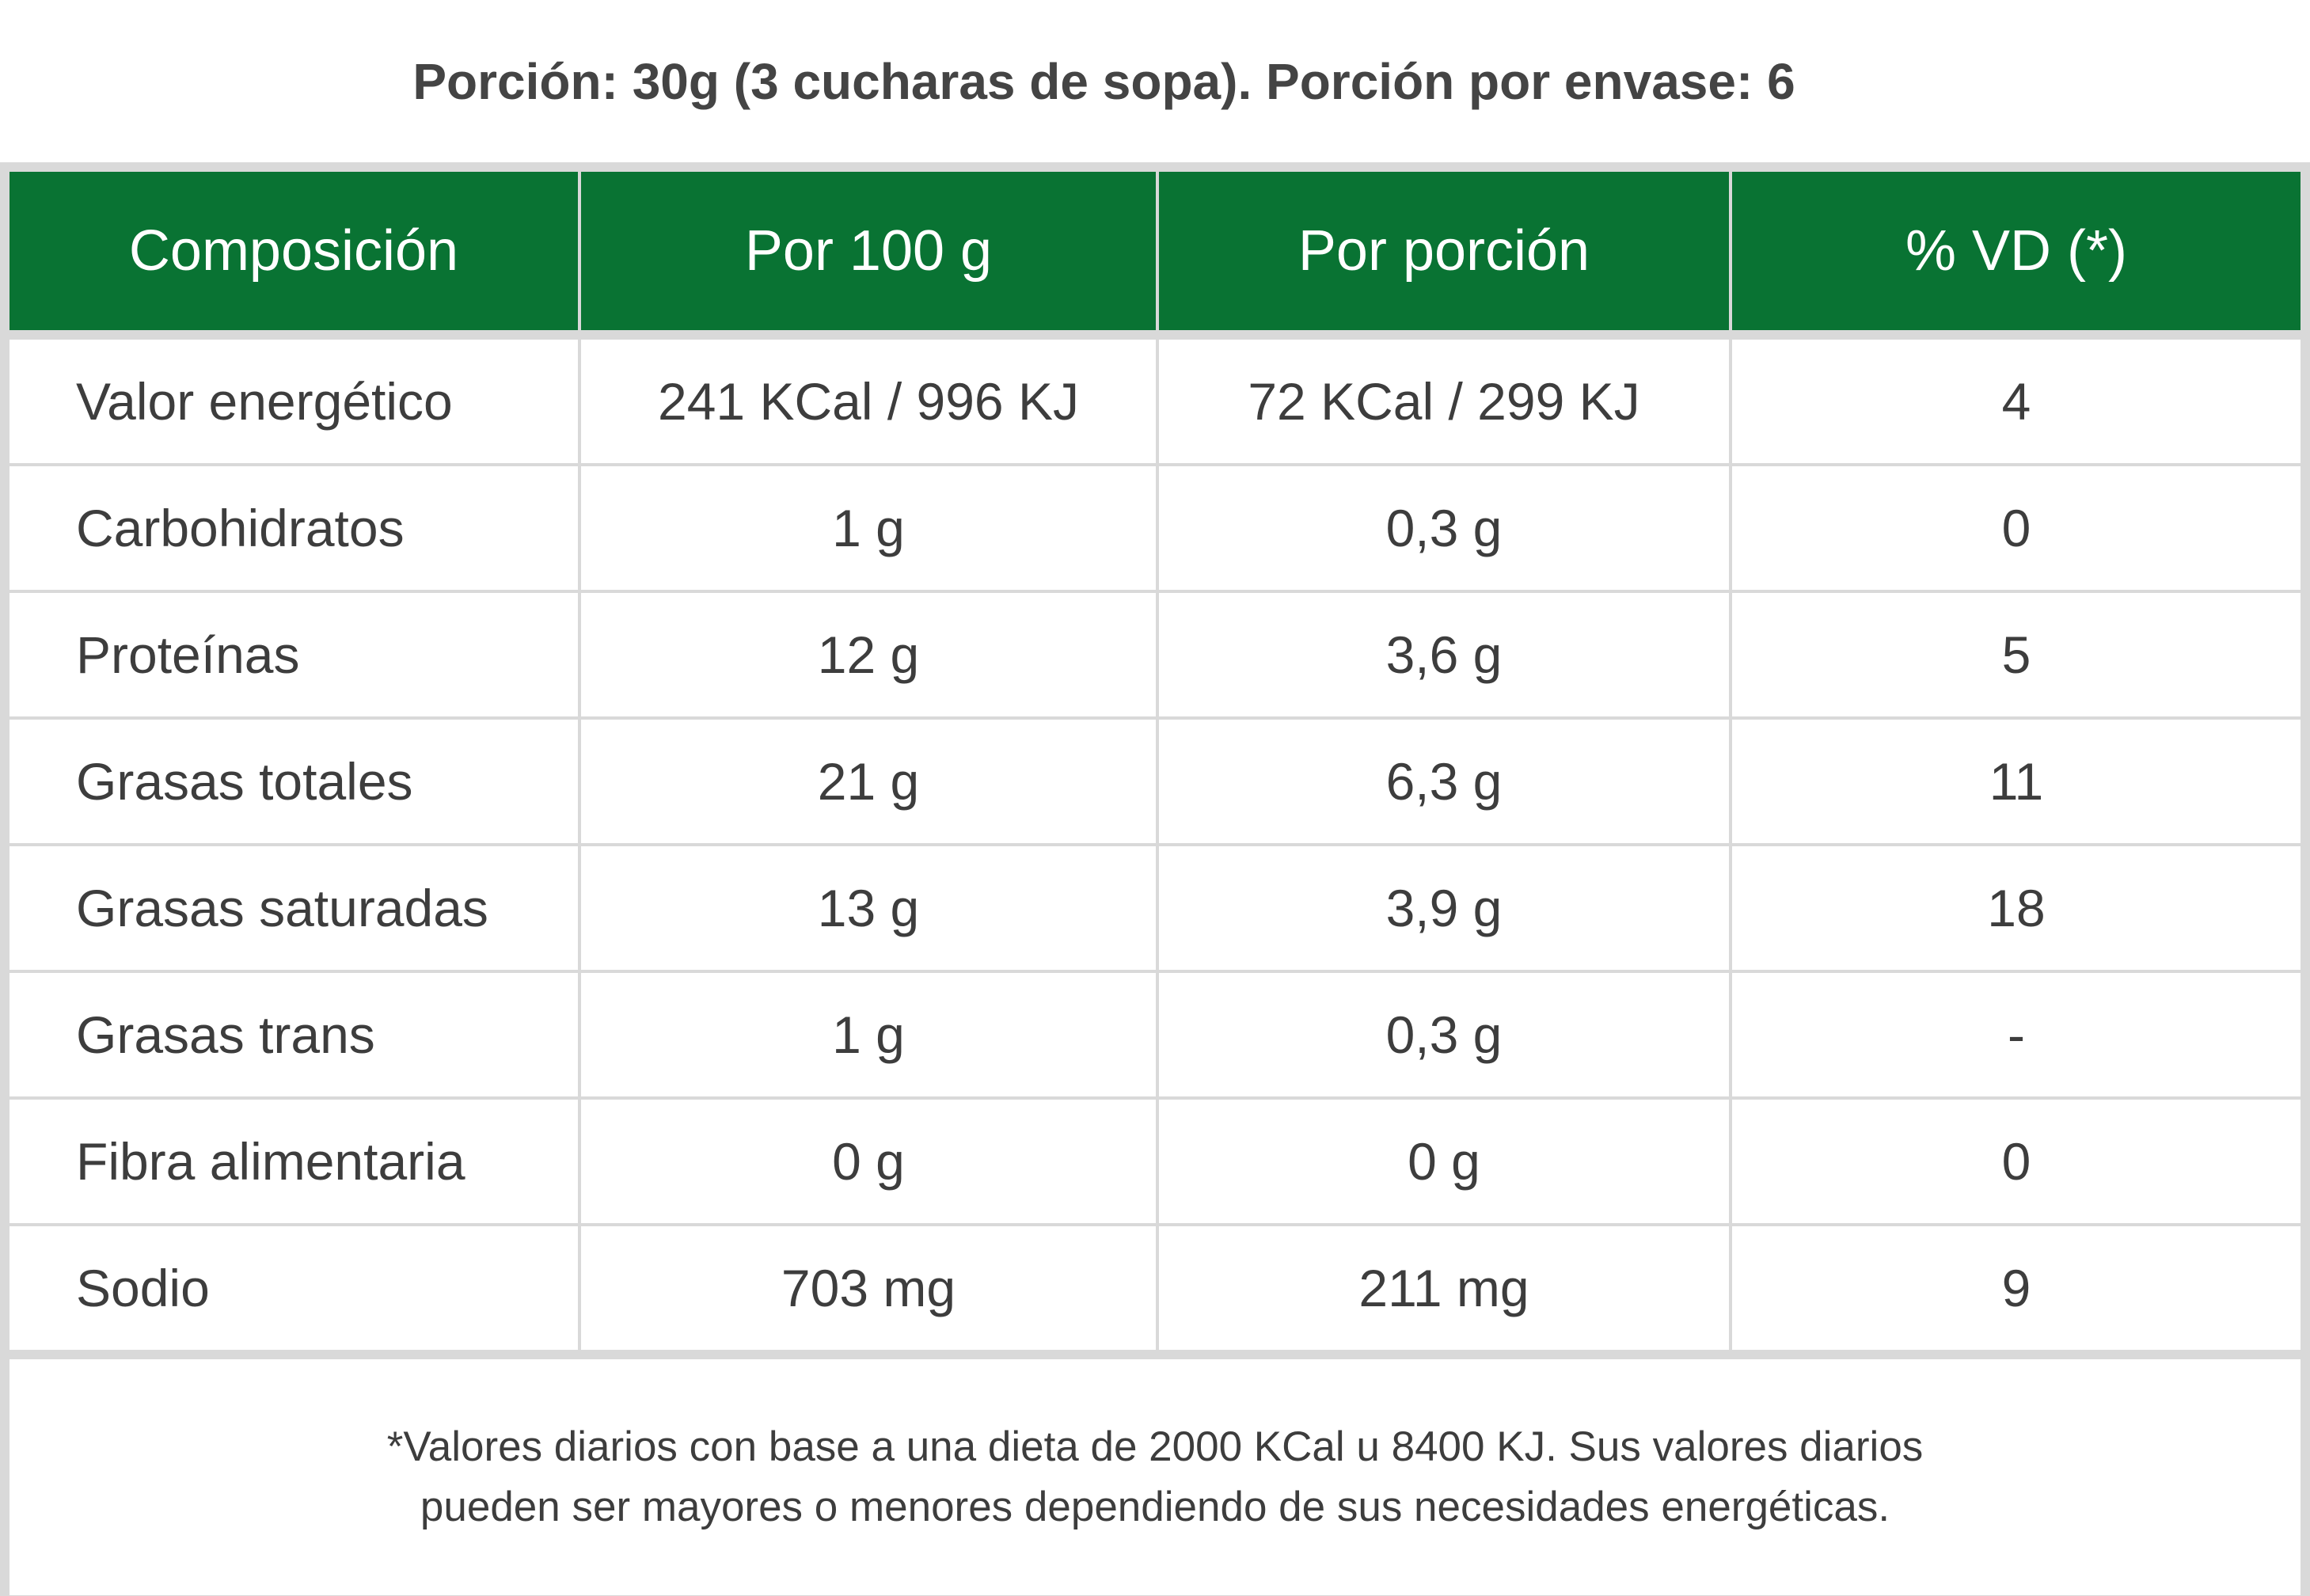 The height and width of the screenshot is (1596, 2310). I want to click on row-per-portion: 0 g, so click(1443, 1160).